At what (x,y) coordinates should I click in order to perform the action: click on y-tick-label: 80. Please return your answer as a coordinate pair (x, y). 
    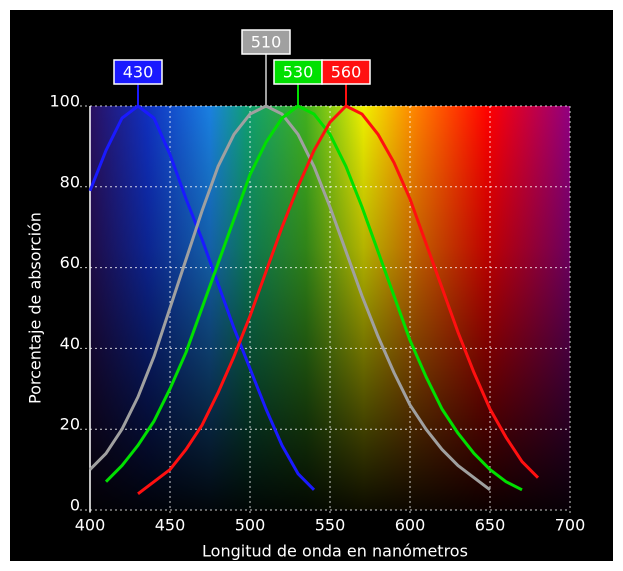
    Looking at the image, I should click on (70, 181).